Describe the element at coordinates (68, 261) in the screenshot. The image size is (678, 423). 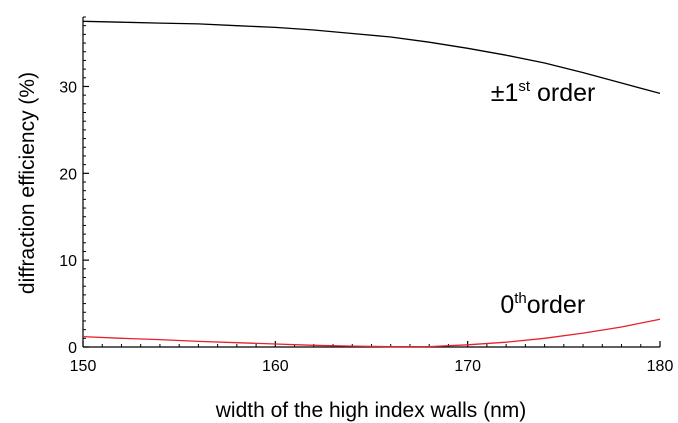
I see `y-tick-label: 10` at that location.